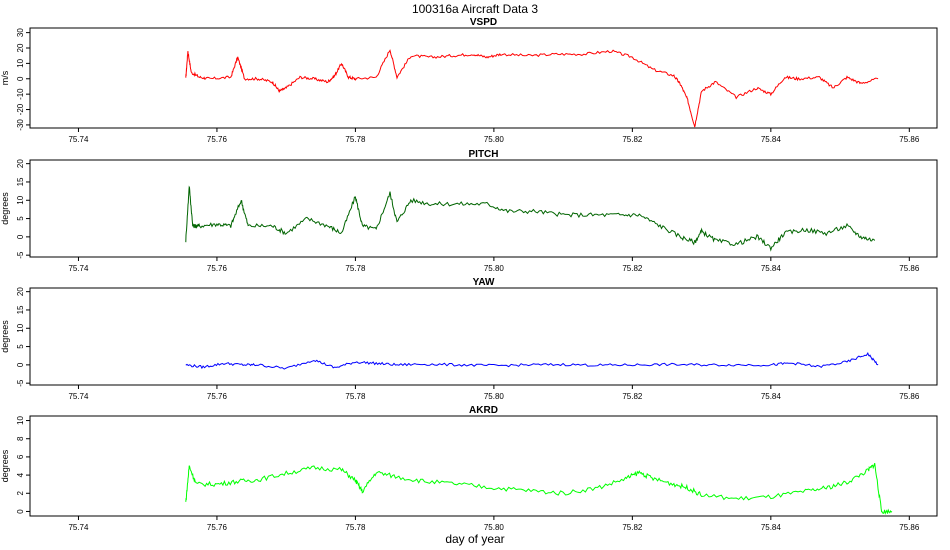  Describe the element at coordinates (532, 360) in the screenshot. I see `series-line-yaw` at that location.